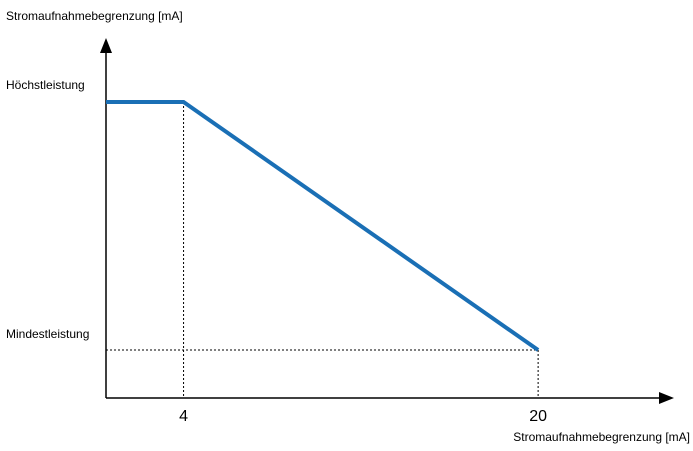 The width and height of the screenshot is (693, 451). I want to click on x-axis-label: Stromaufnahmebegrenzung [mA], so click(601, 437).